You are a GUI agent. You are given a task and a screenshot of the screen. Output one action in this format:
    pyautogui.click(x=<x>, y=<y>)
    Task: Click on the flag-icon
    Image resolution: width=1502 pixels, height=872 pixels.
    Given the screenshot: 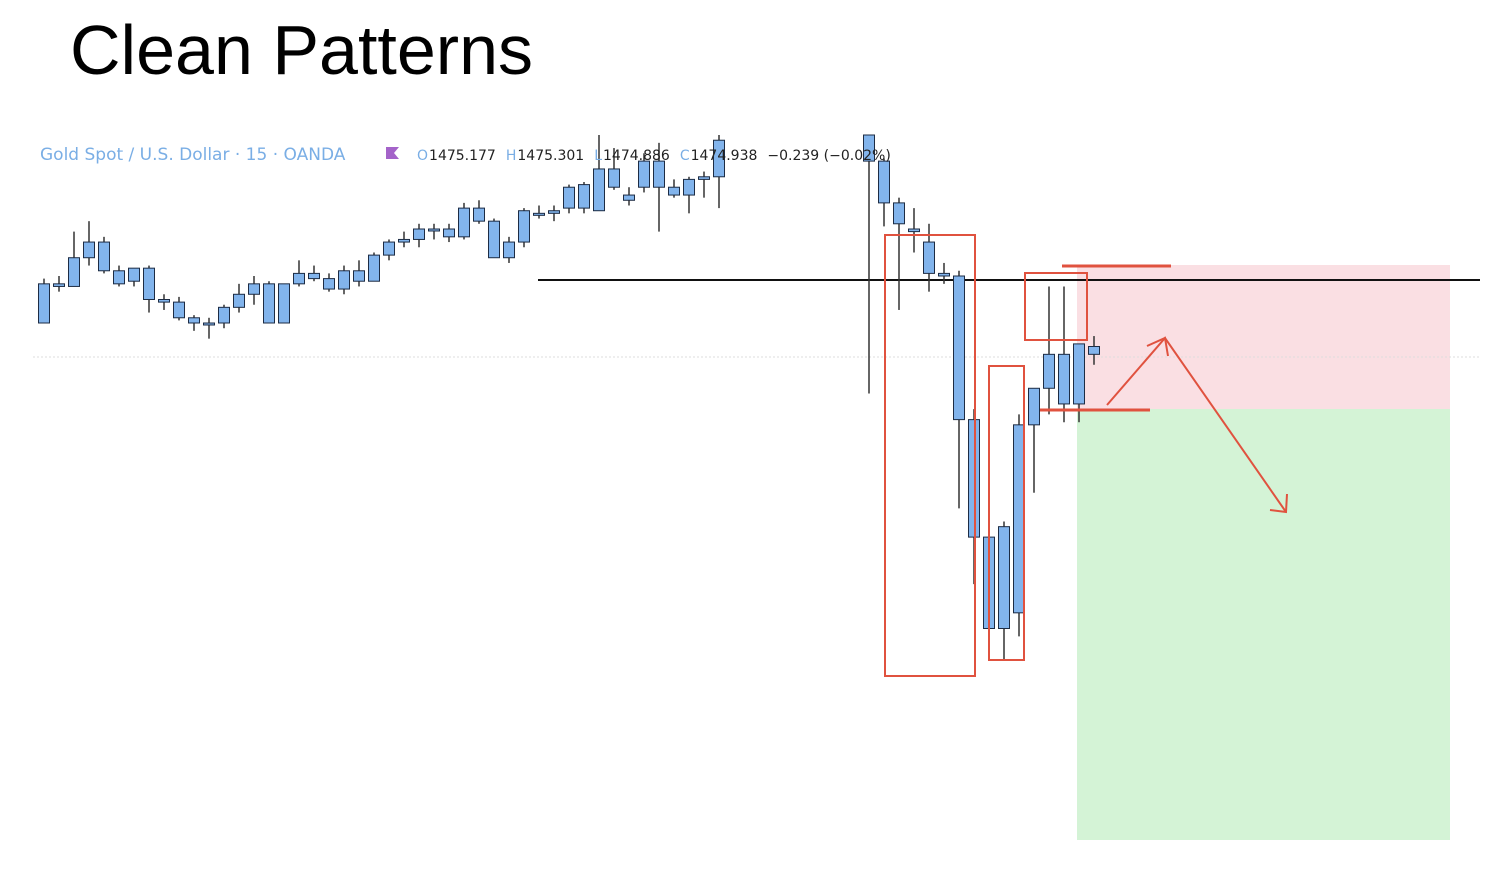 What is the action you would take?
    pyautogui.click(x=392, y=153)
    